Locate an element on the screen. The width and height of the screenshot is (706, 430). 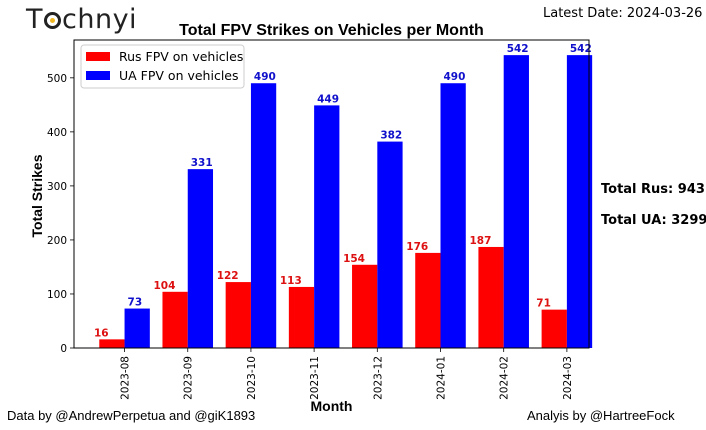
data-label-rus-2023-10: 122 is located at coordinates (228, 276).